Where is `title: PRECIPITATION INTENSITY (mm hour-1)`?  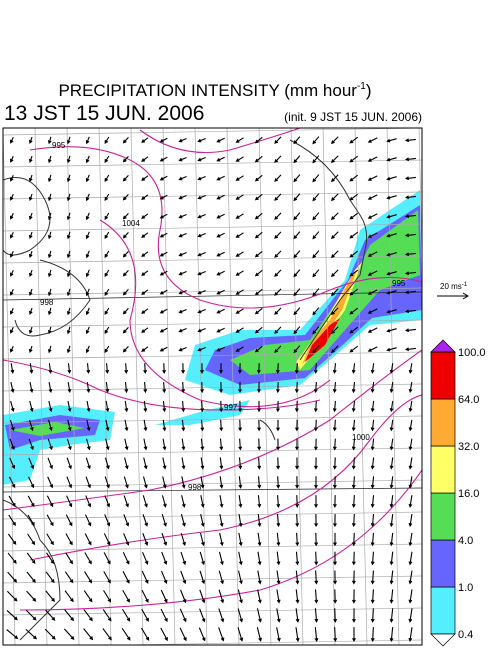
title: PRECIPITATION INTENSITY (mm hour-1) is located at coordinates (214, 90).